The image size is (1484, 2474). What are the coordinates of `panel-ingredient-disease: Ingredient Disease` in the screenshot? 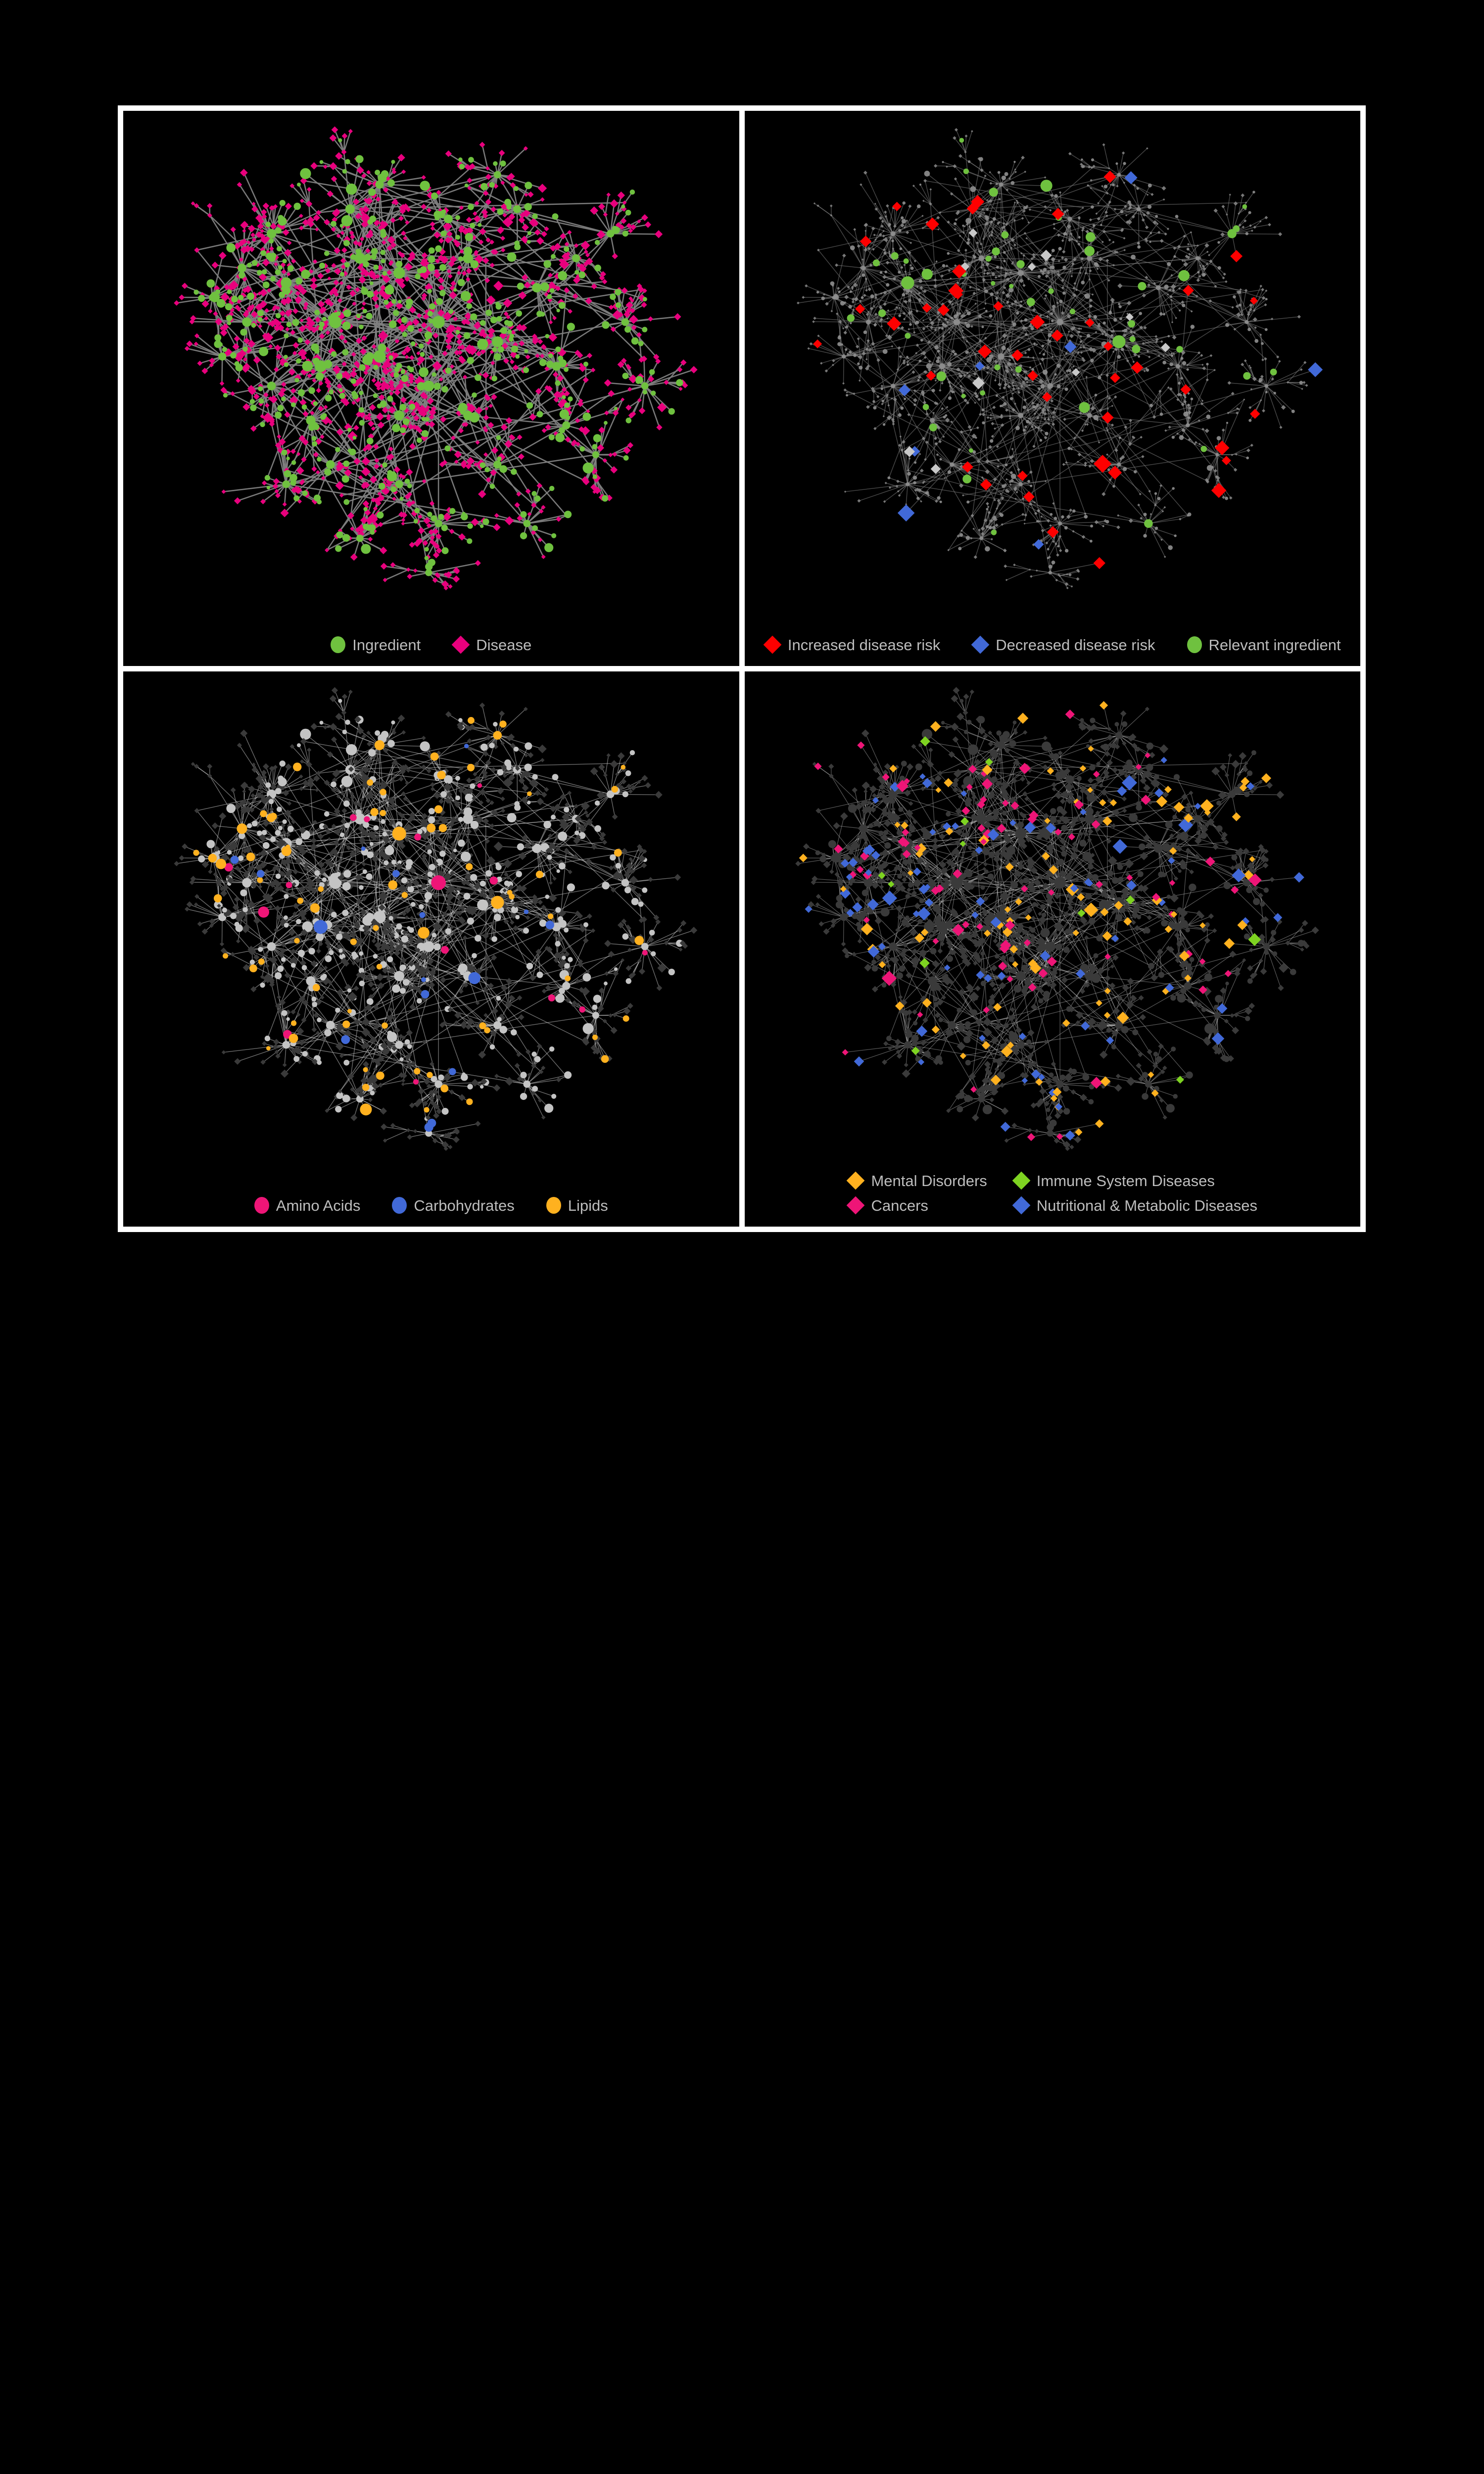 It's located at (431, 389).